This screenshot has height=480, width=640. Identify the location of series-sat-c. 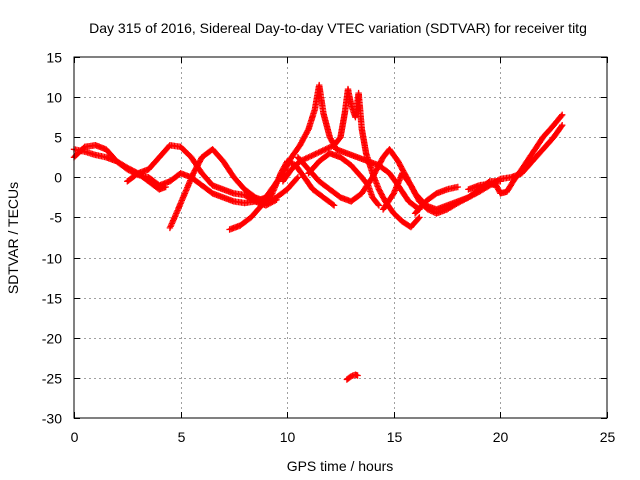
(202, 175).